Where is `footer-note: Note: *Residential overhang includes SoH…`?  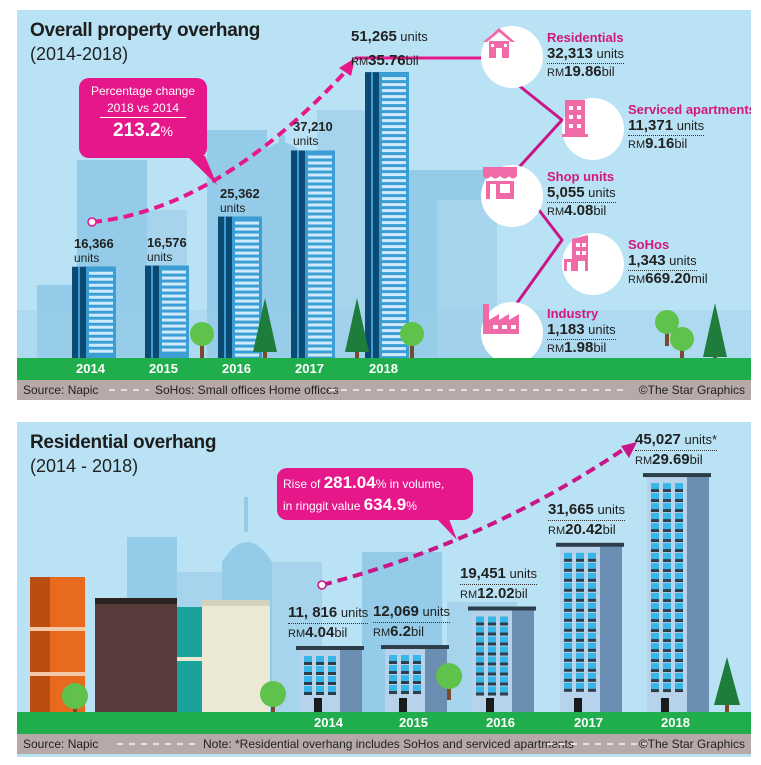
footer-note: Note: *Residential overhang includes SoH… is located at coordinates (388, 744).